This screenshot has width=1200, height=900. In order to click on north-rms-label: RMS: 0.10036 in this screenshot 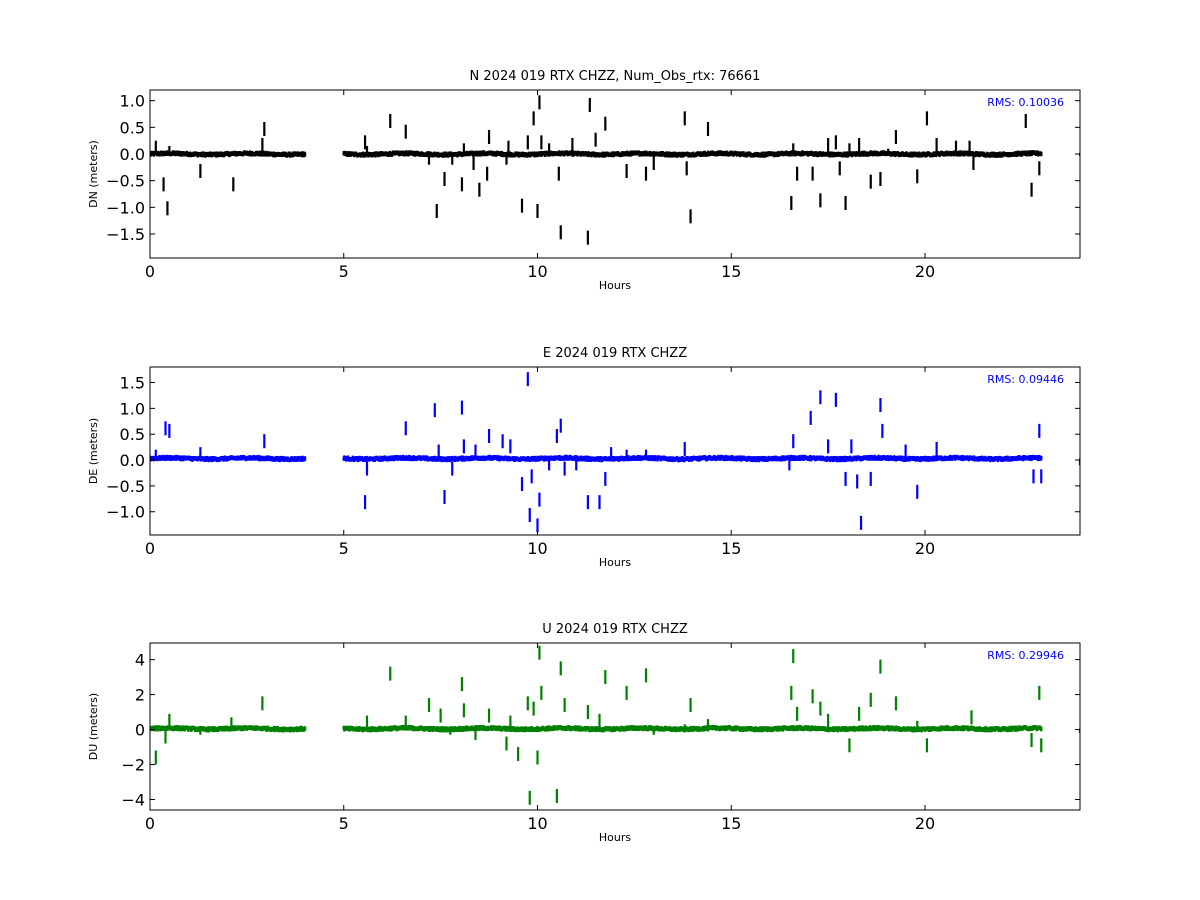, I will do `click(1025, 102)`.